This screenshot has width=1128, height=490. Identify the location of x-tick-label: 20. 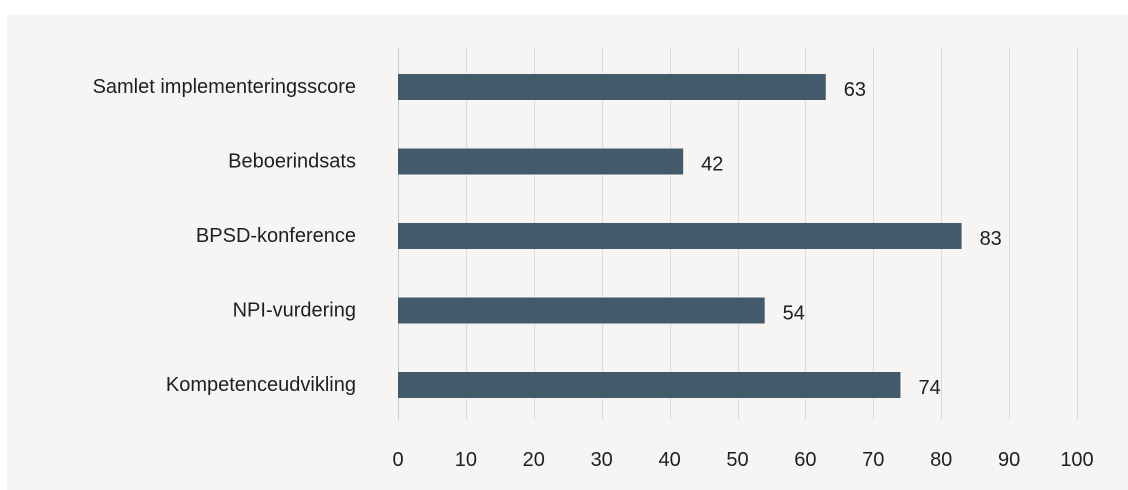
(534, 460).